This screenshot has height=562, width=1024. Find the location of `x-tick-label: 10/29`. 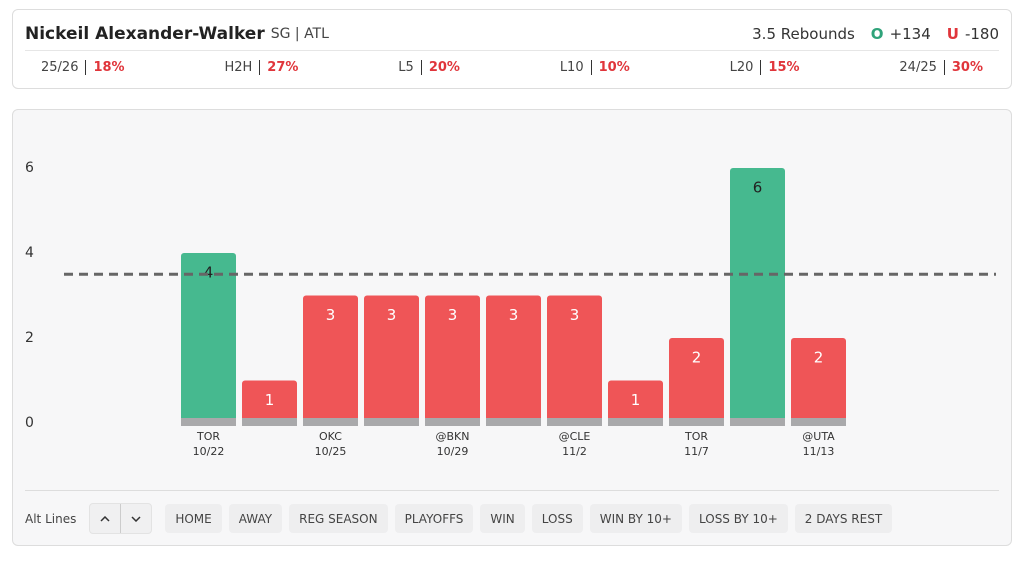

x-tick-label: 10/29 is located at coordinates (453, 451).